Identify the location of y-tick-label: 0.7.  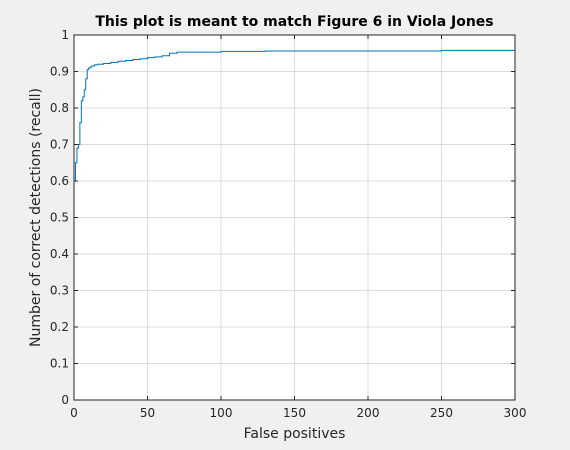
(59, 145).